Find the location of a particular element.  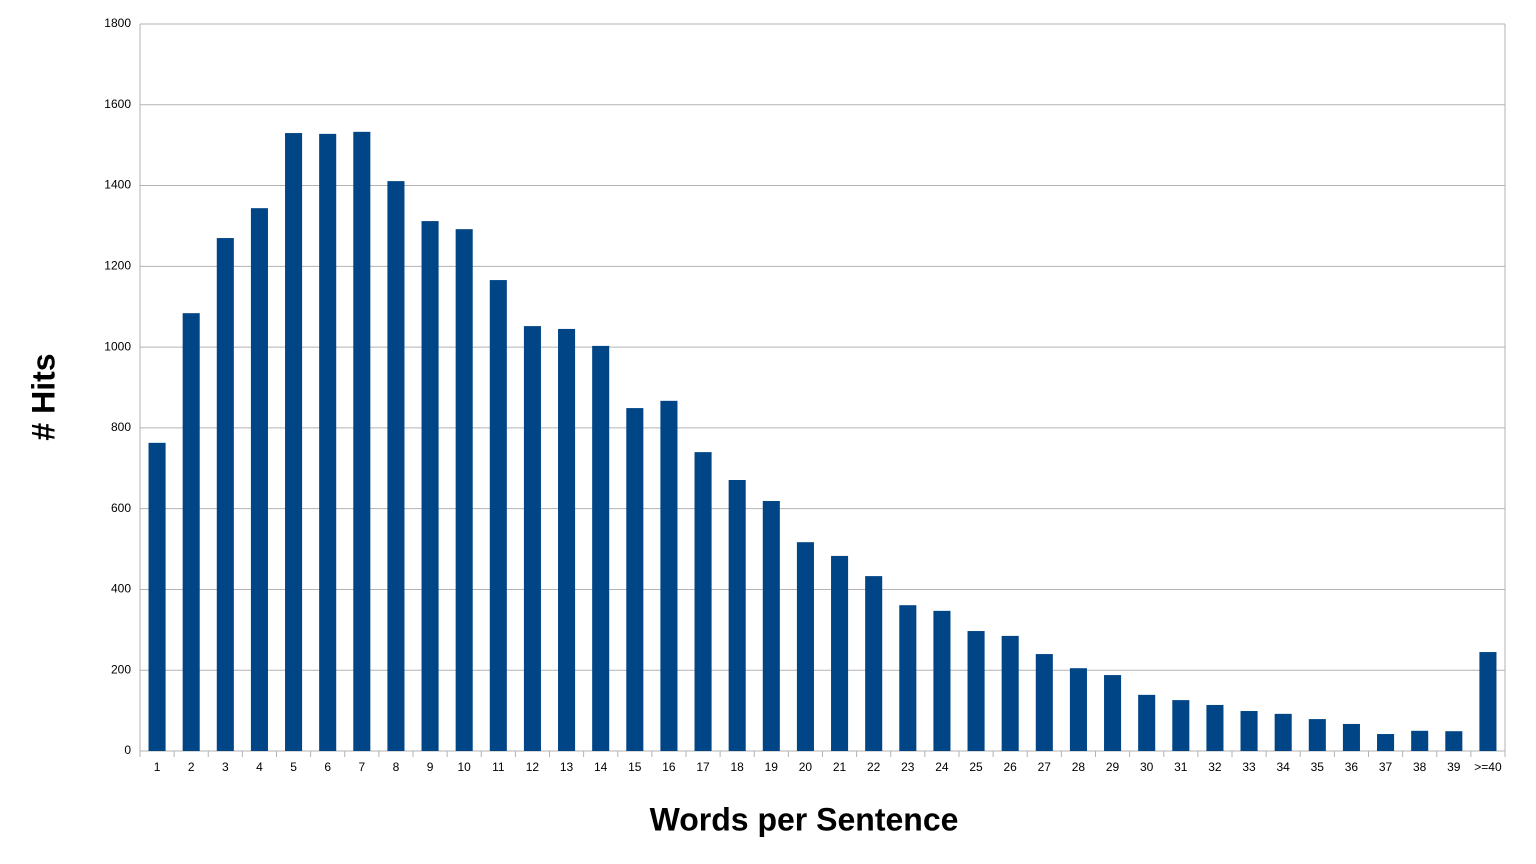

x-tick-label: 23 is located at coordinates (908, 767).